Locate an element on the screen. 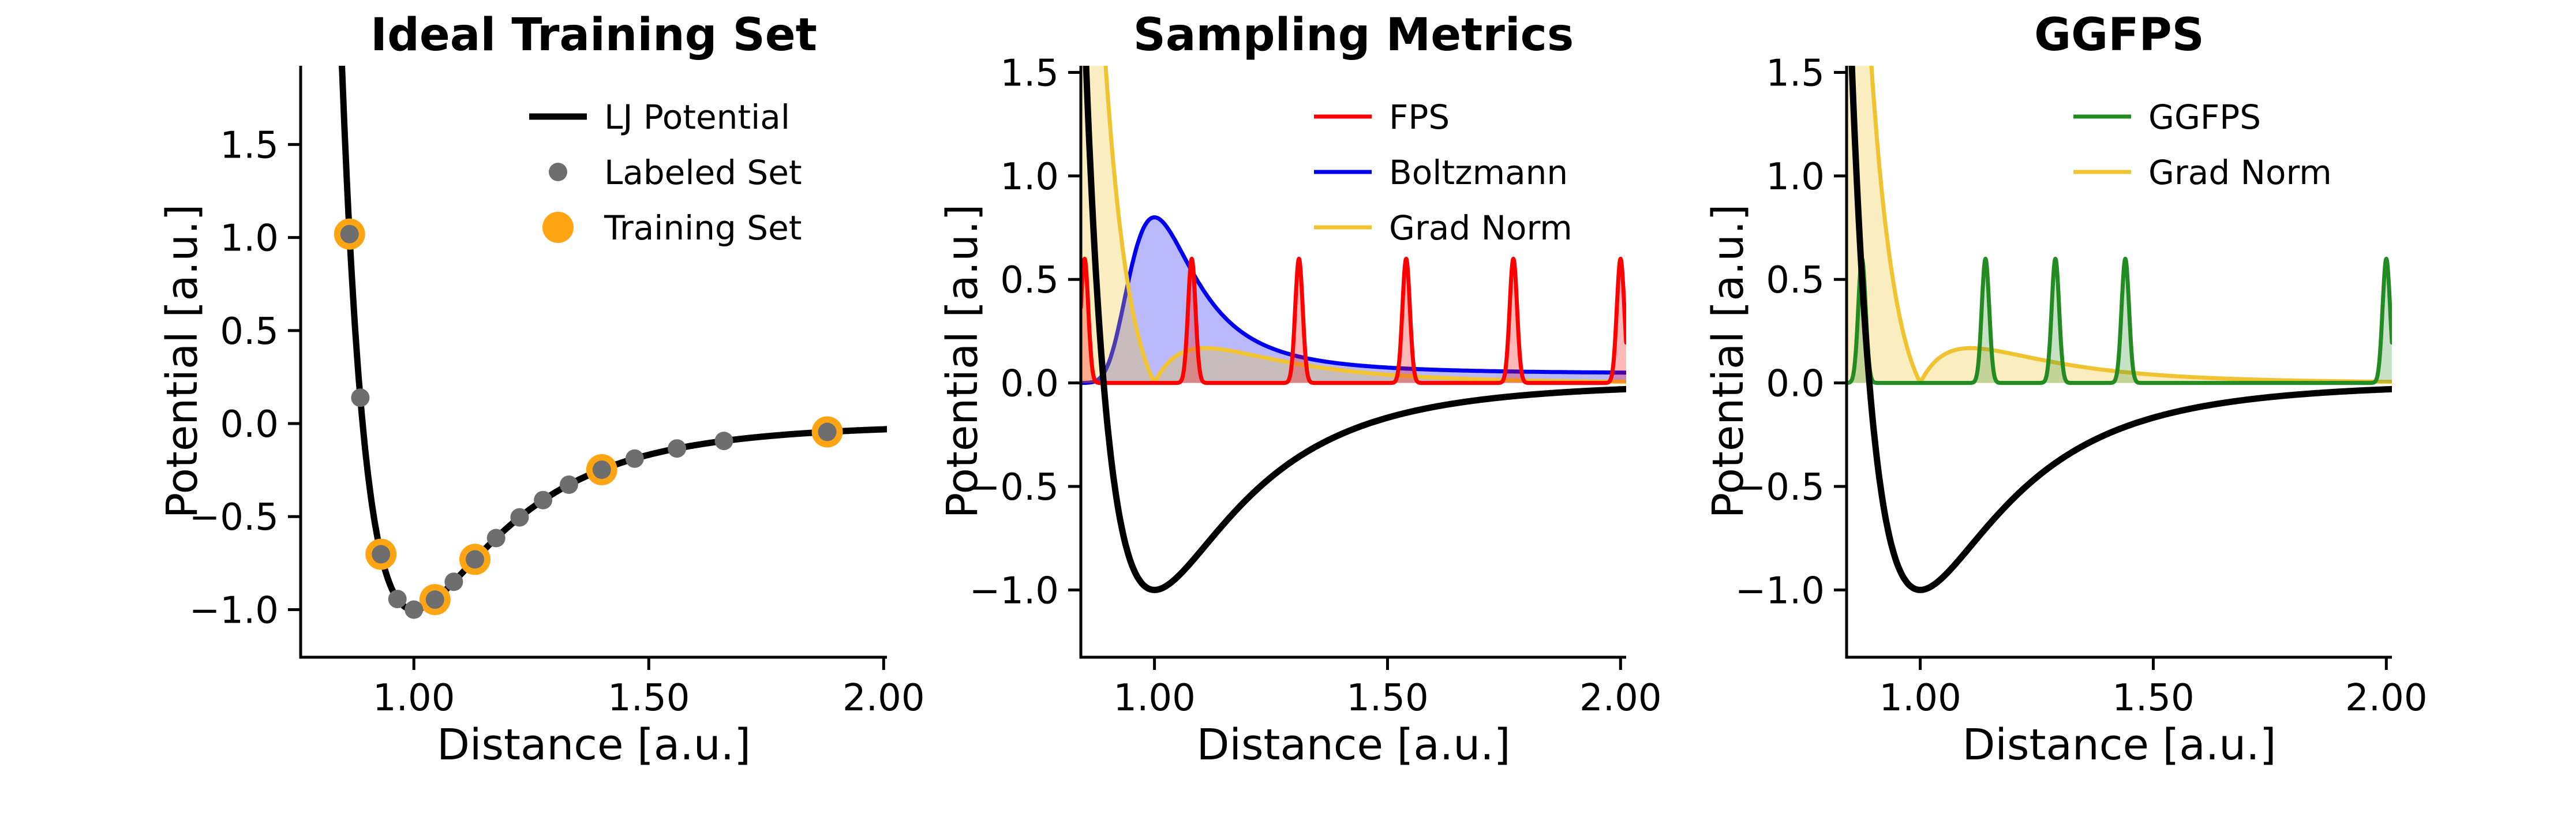  panel-3-xaxis-label: Distance [a.u.] is located at coordinates (2119, 745).